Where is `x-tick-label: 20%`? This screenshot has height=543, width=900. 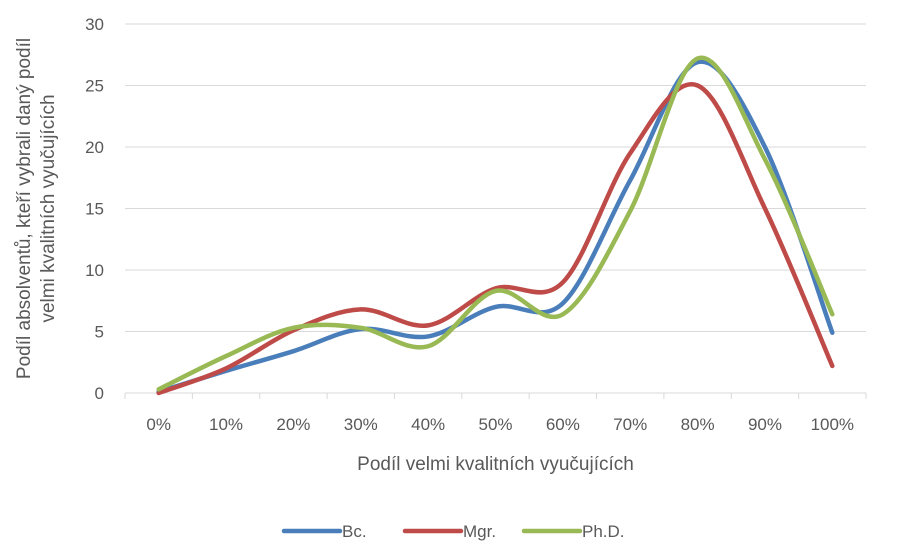
x-tick-label: 20% is located at coordinates (293, 424).